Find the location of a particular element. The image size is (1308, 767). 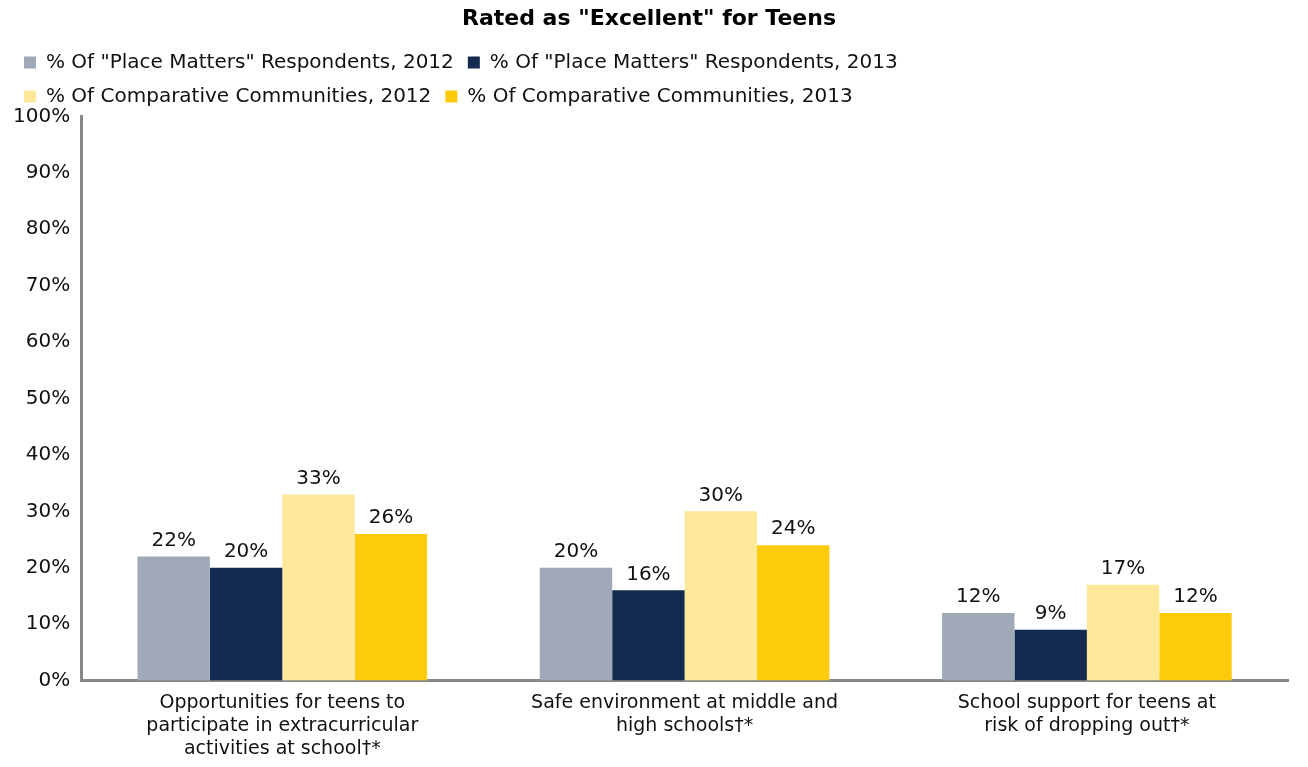

y-tick-label: 10% is located at coordinates (48, 622).